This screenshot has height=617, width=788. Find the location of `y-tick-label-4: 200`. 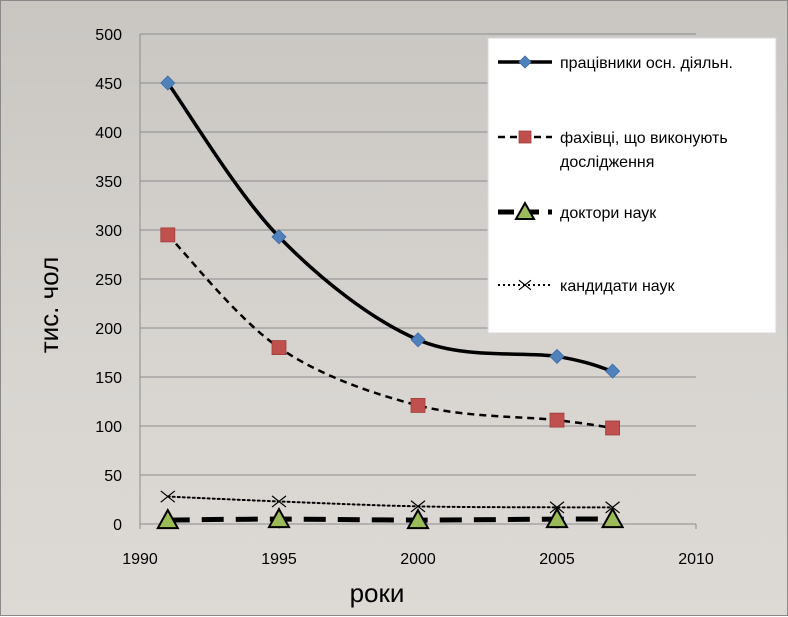

y-tick-label-4: 200 is located at coordinates (108, 329).